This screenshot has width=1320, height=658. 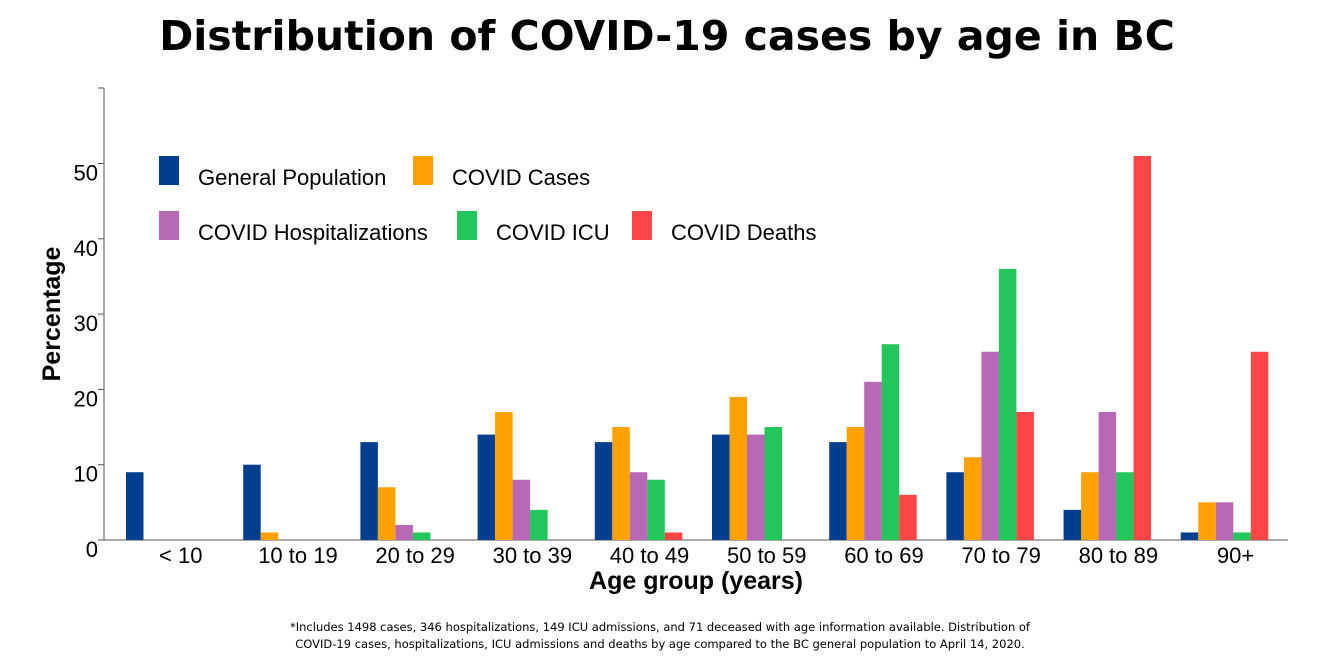 I want to click on legend-label: COVID Hospitalizations, so click(x=313, y=232).